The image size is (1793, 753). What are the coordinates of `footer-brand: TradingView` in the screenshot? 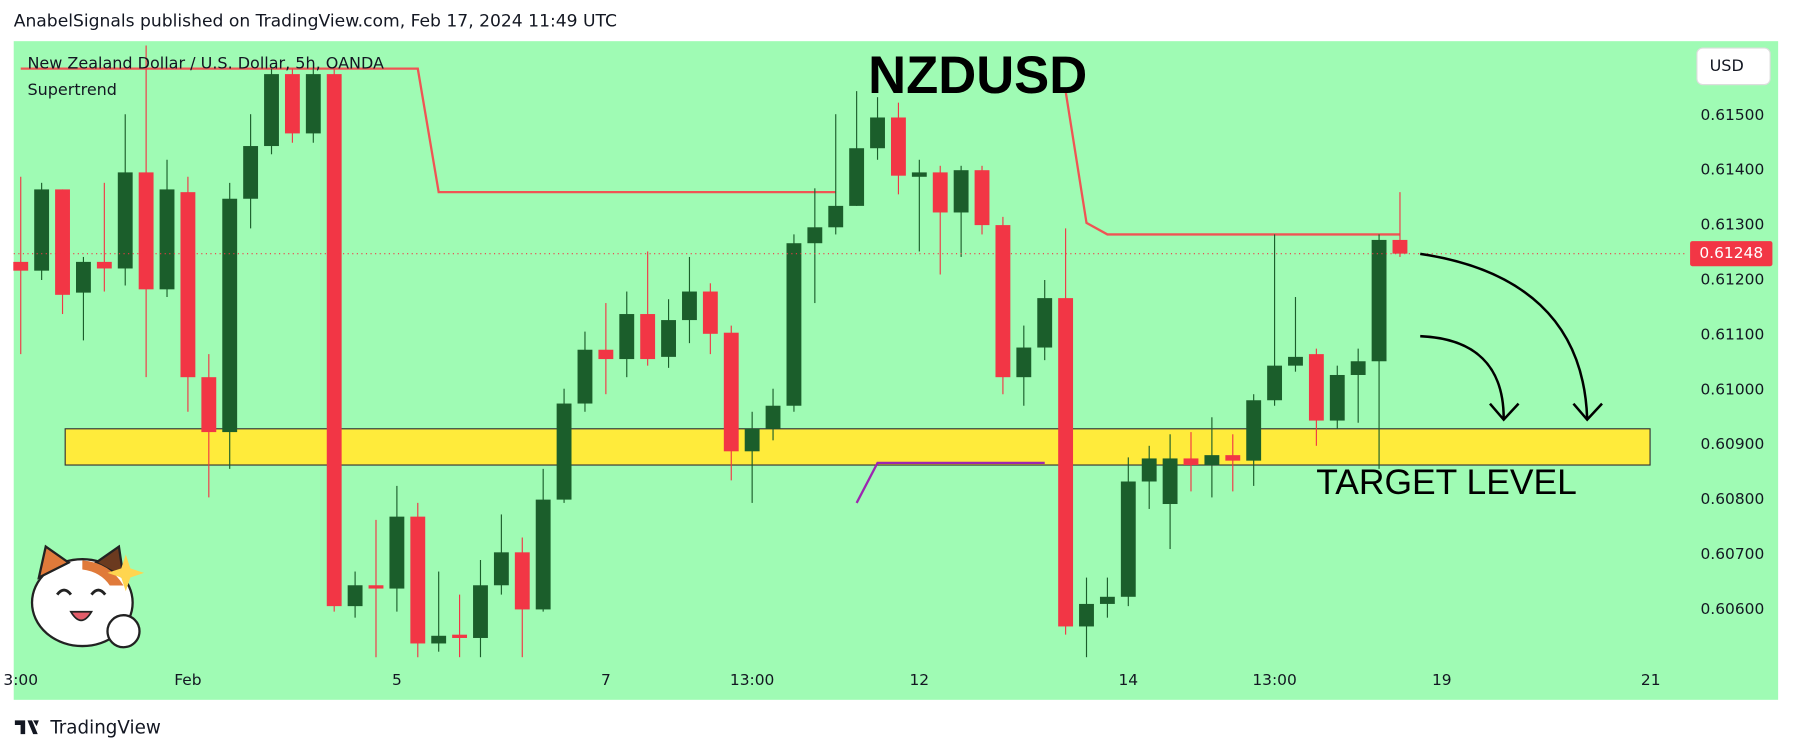 It's located at (105, 727).